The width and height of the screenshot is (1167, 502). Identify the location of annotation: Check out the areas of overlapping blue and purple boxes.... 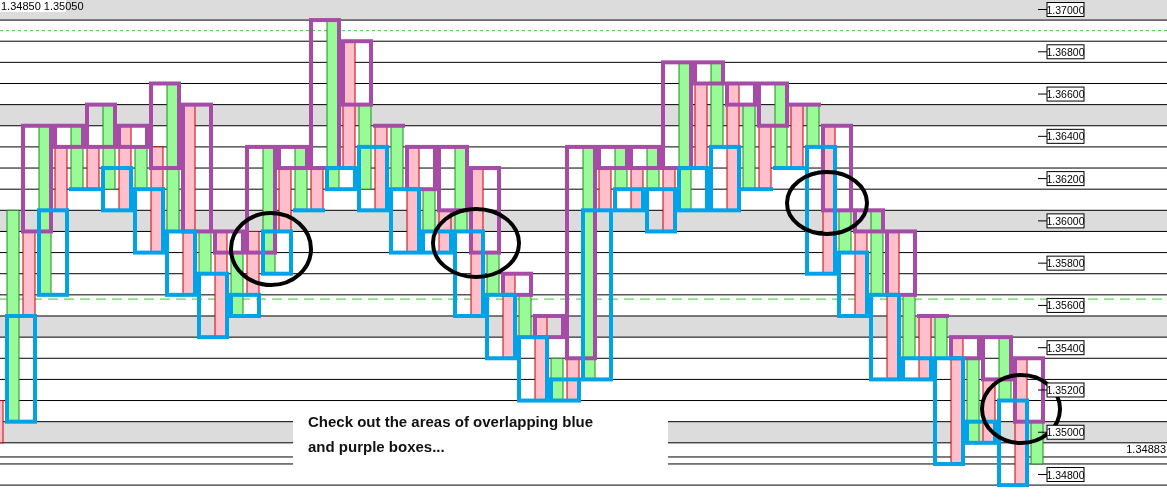
(451, 434).